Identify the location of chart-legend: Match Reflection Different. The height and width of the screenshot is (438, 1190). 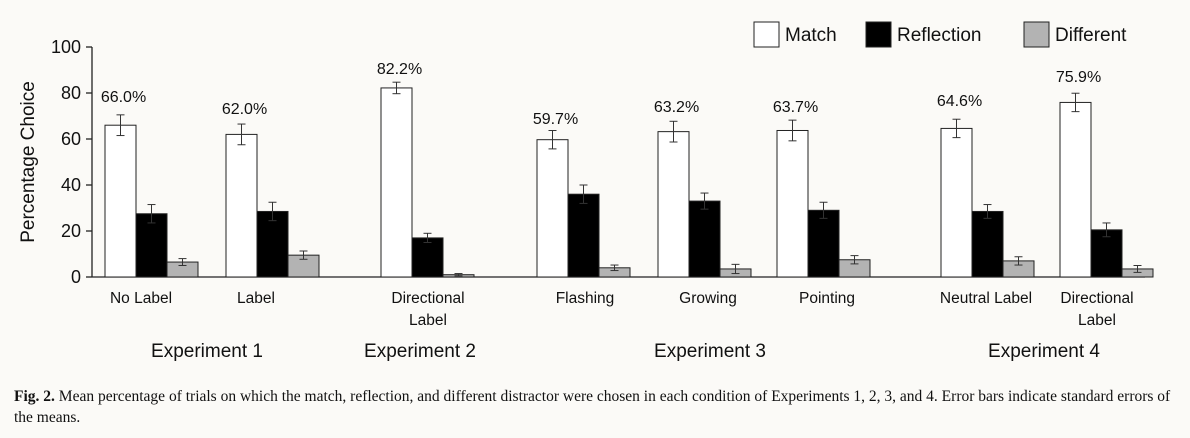
(940, 34).